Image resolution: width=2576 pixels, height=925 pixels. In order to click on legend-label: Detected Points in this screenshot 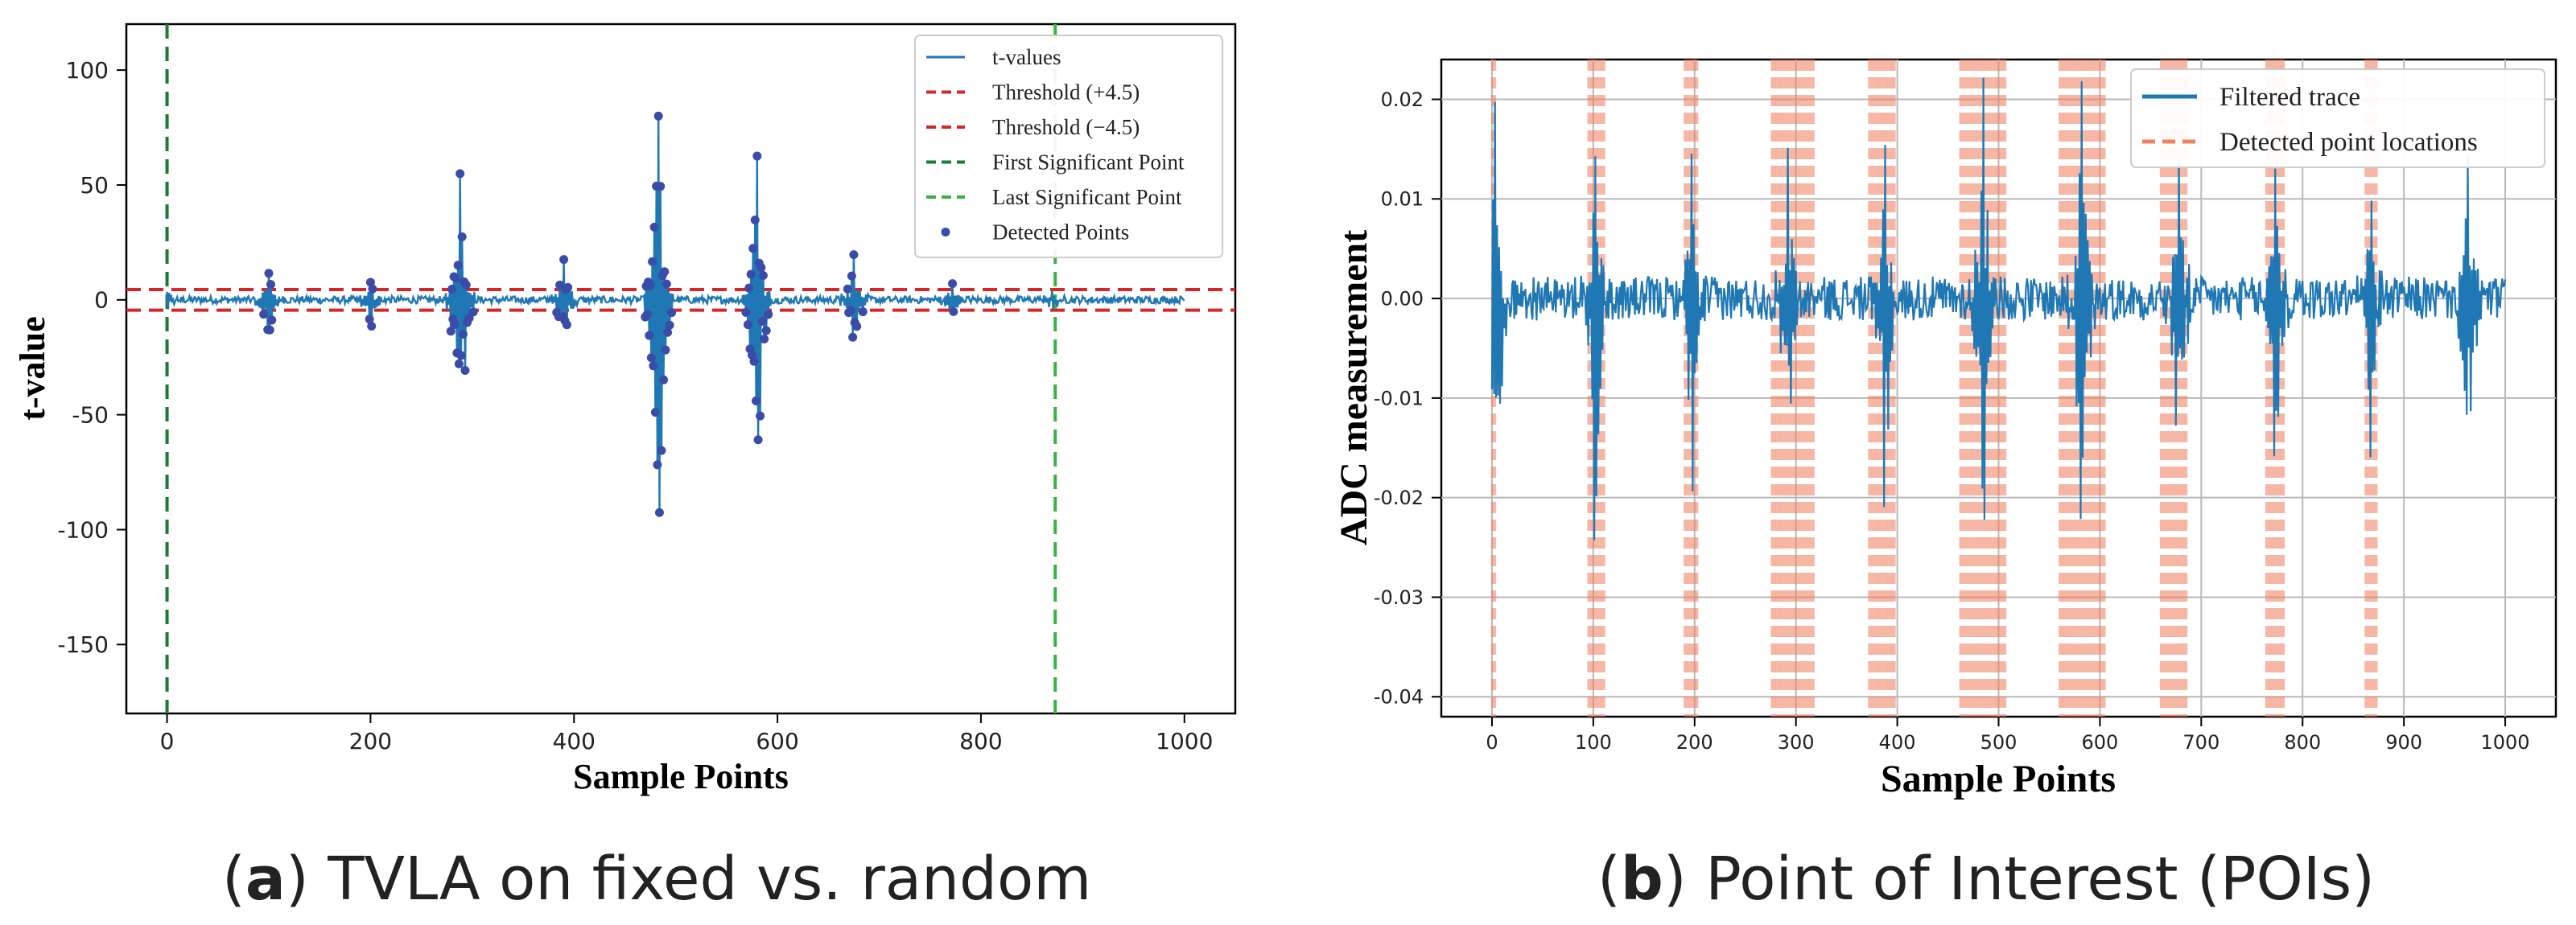, I will do `click(1060, 232)`.